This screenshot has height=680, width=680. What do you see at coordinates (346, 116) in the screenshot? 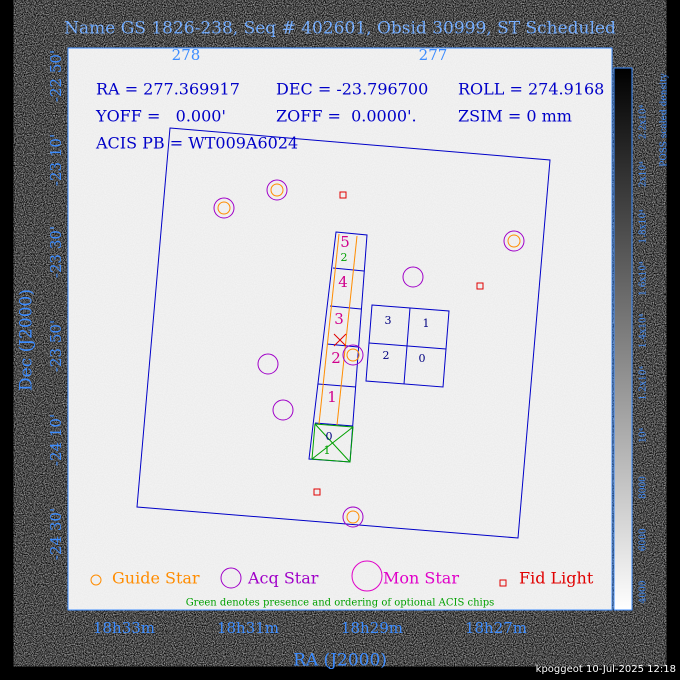
I see `info-zoff: ZOFF = 0.0000'.` at bounding box center [346, 116].